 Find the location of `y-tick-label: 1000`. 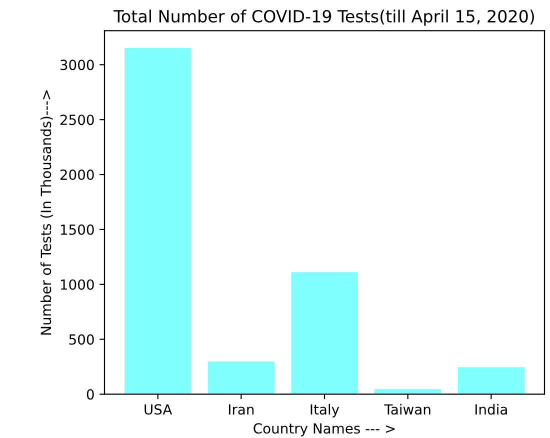

y-tick-label: 1000 is located at coordinates (77, 284).